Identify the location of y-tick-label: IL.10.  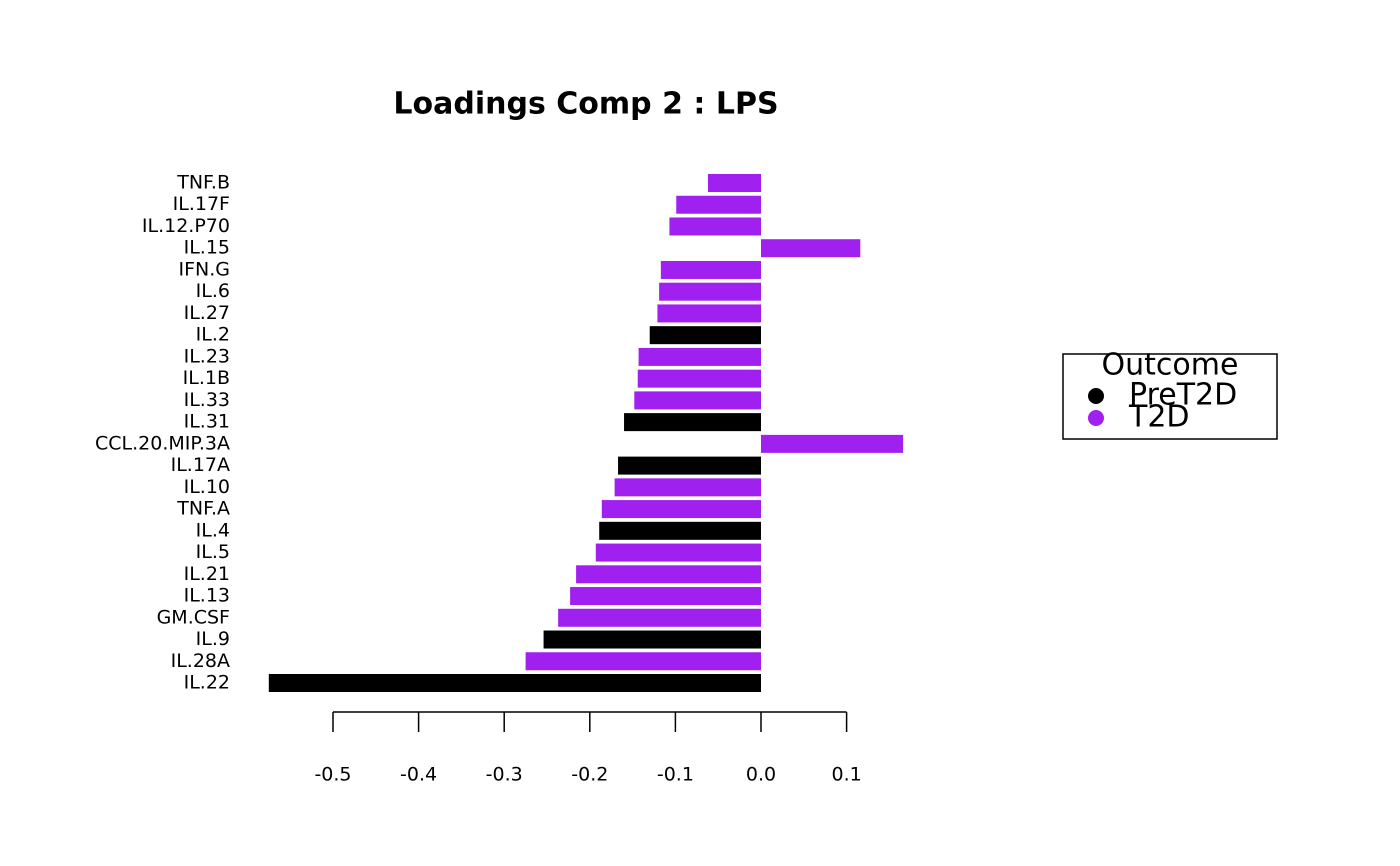
(207, 487).